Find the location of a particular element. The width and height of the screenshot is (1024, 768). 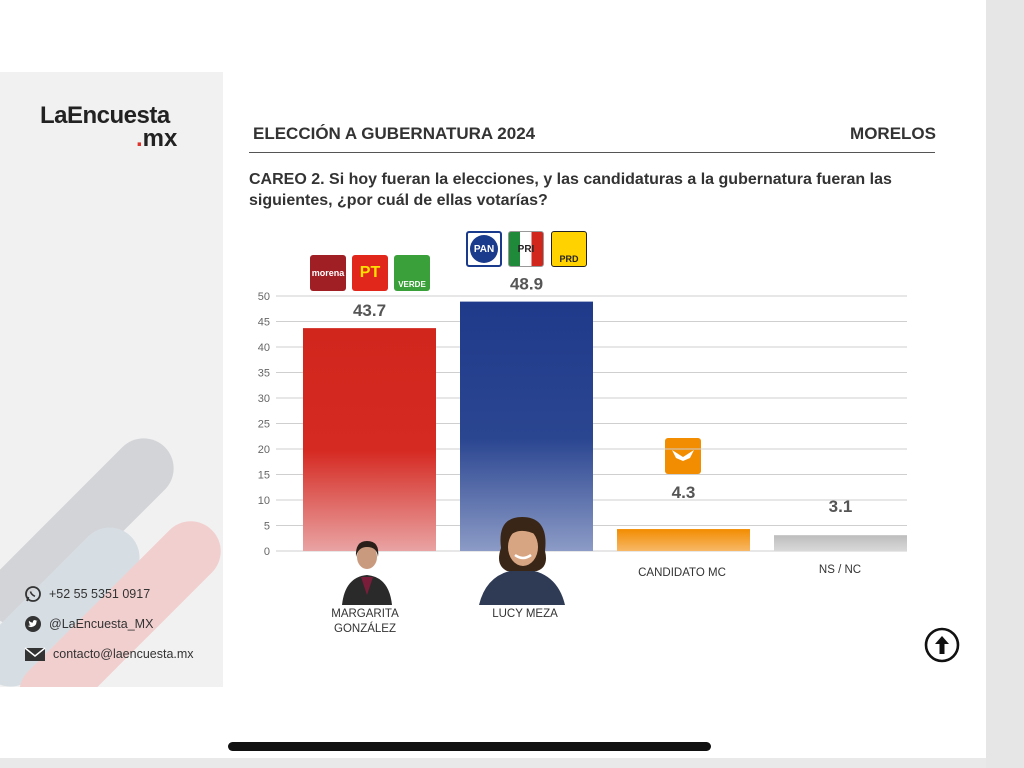

brand-name-bottom: mx is located at coordinates (160, 138).